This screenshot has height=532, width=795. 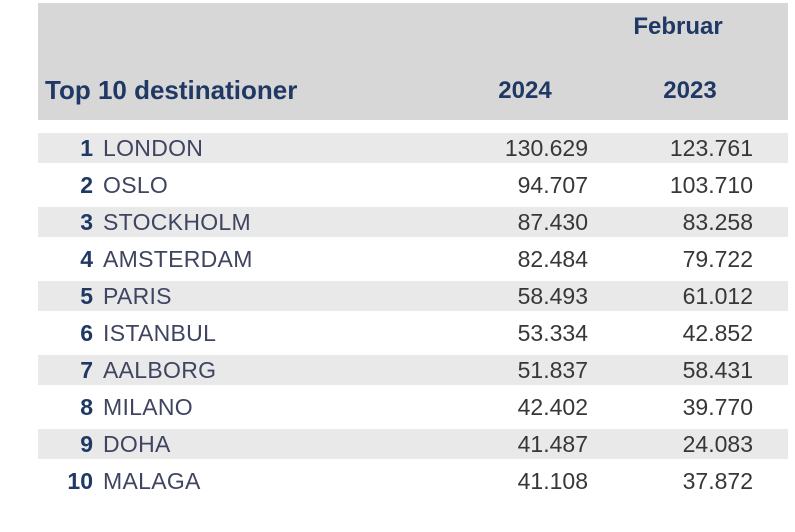 I want to click on value-2024-cell: 42.402, so click(x=552, y=406).